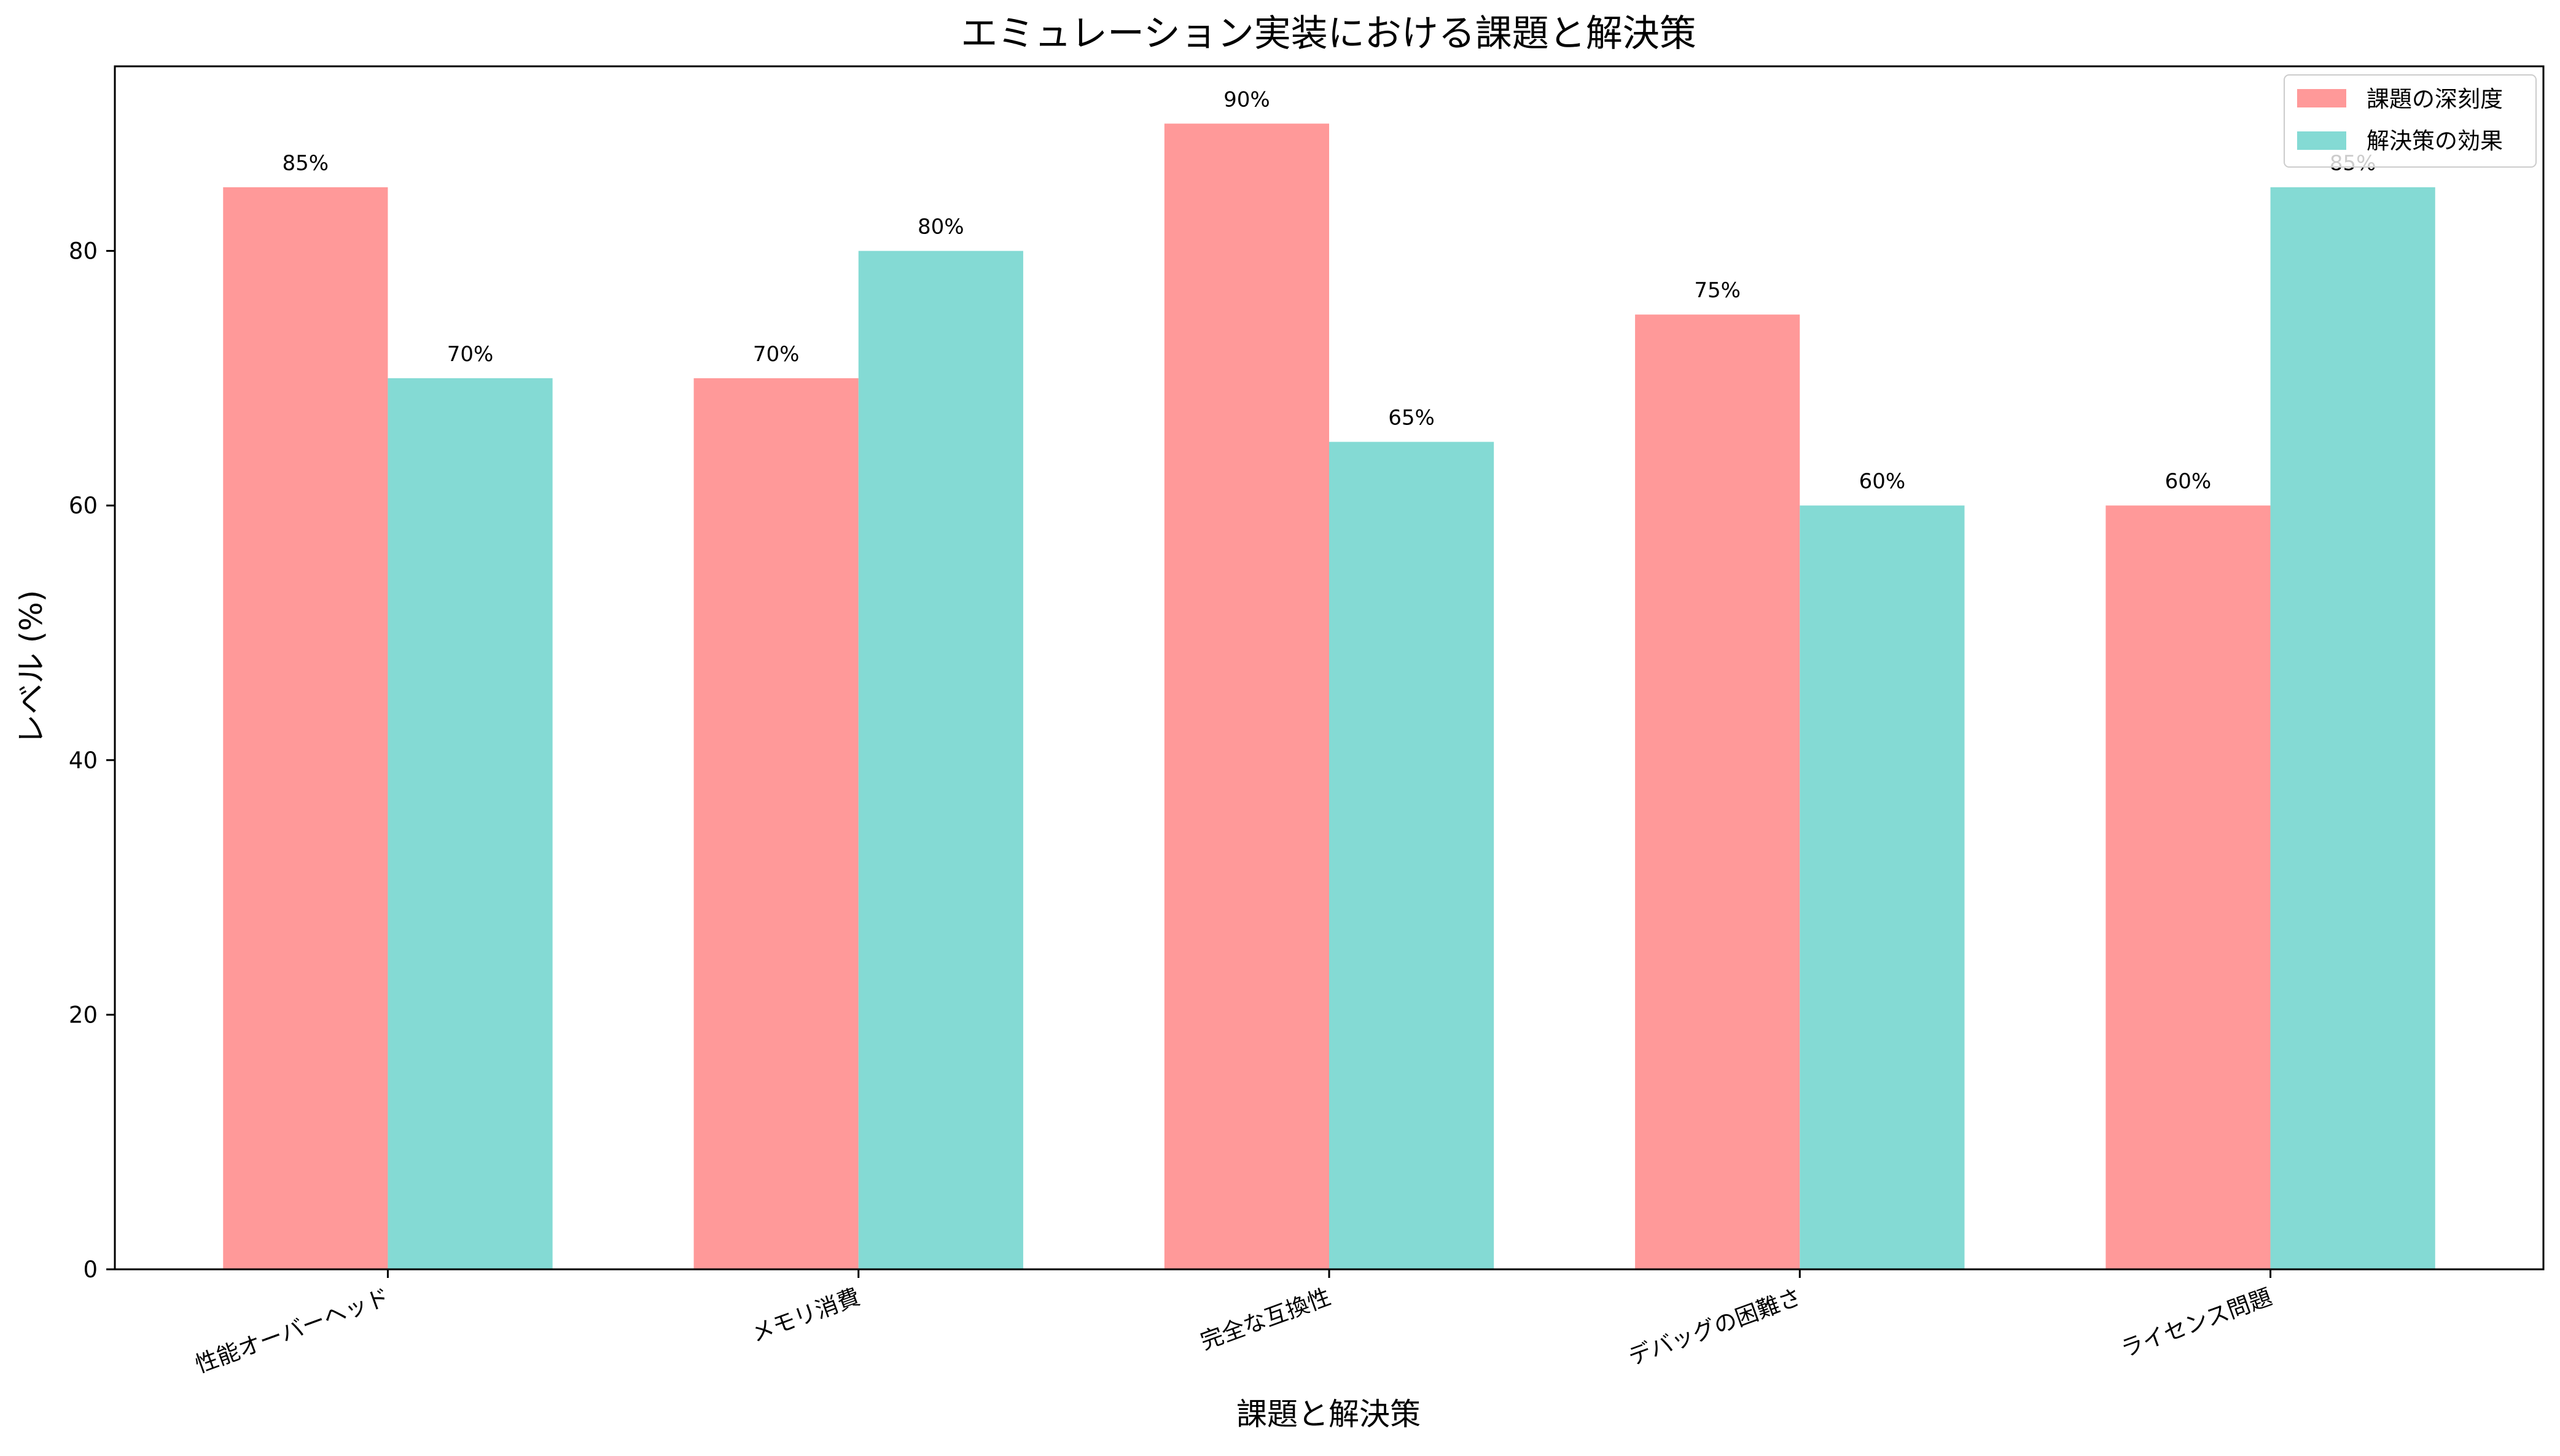  I want to click on x-tick-label-3: デバッグの困難さ, so click(1715, 1327).